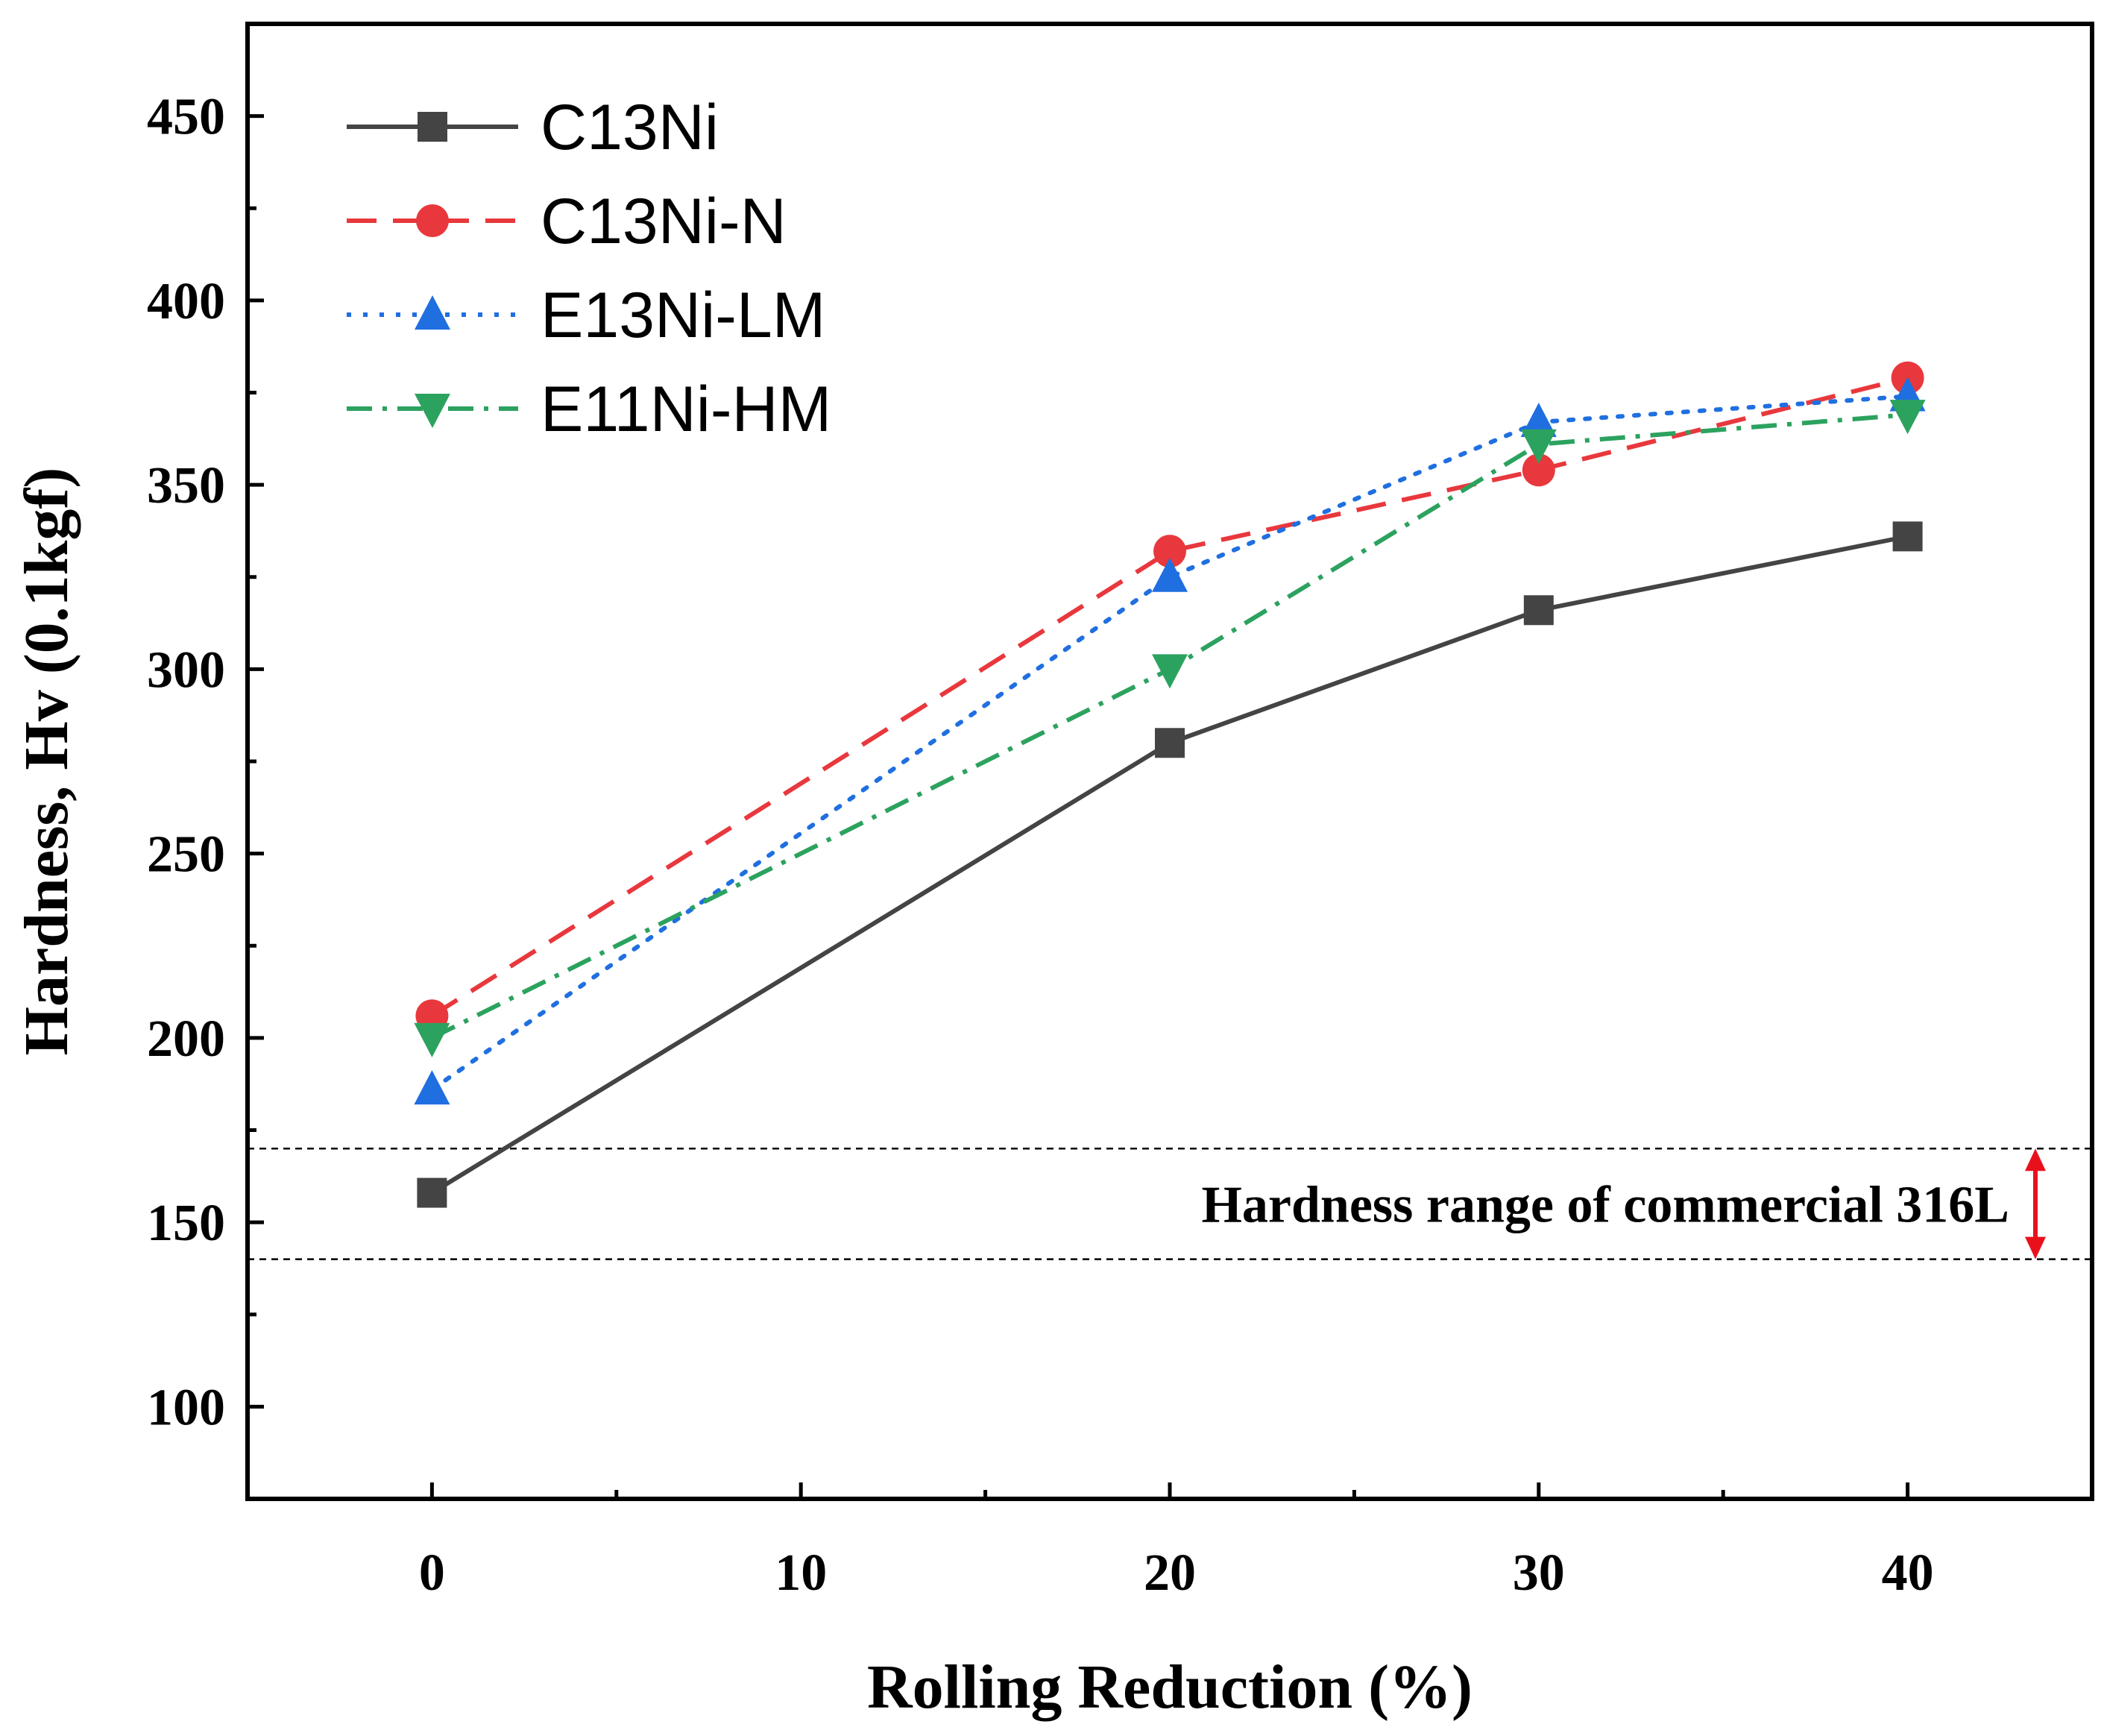 The width and height of the screenshot is (2104, 1736). What do you see at coordinates (205, 729) in the screenshot?
I see `y-axis-ticks: 100 150 200 250 300 350 400 450` at bounding box center [205, 729].